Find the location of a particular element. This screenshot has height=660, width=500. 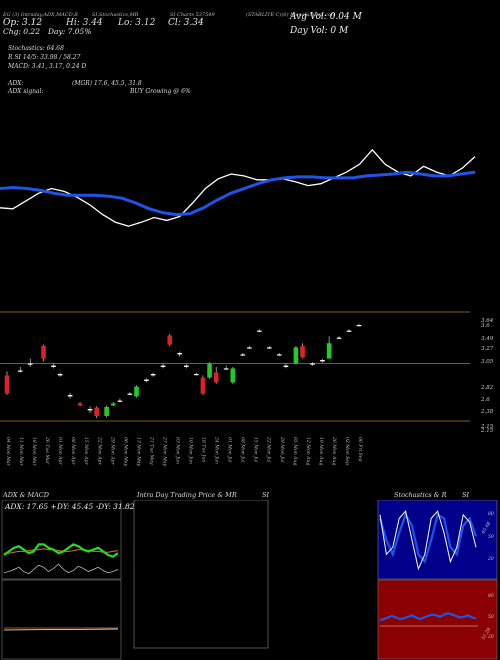

rsi-line is located at coordinates (428, 616).